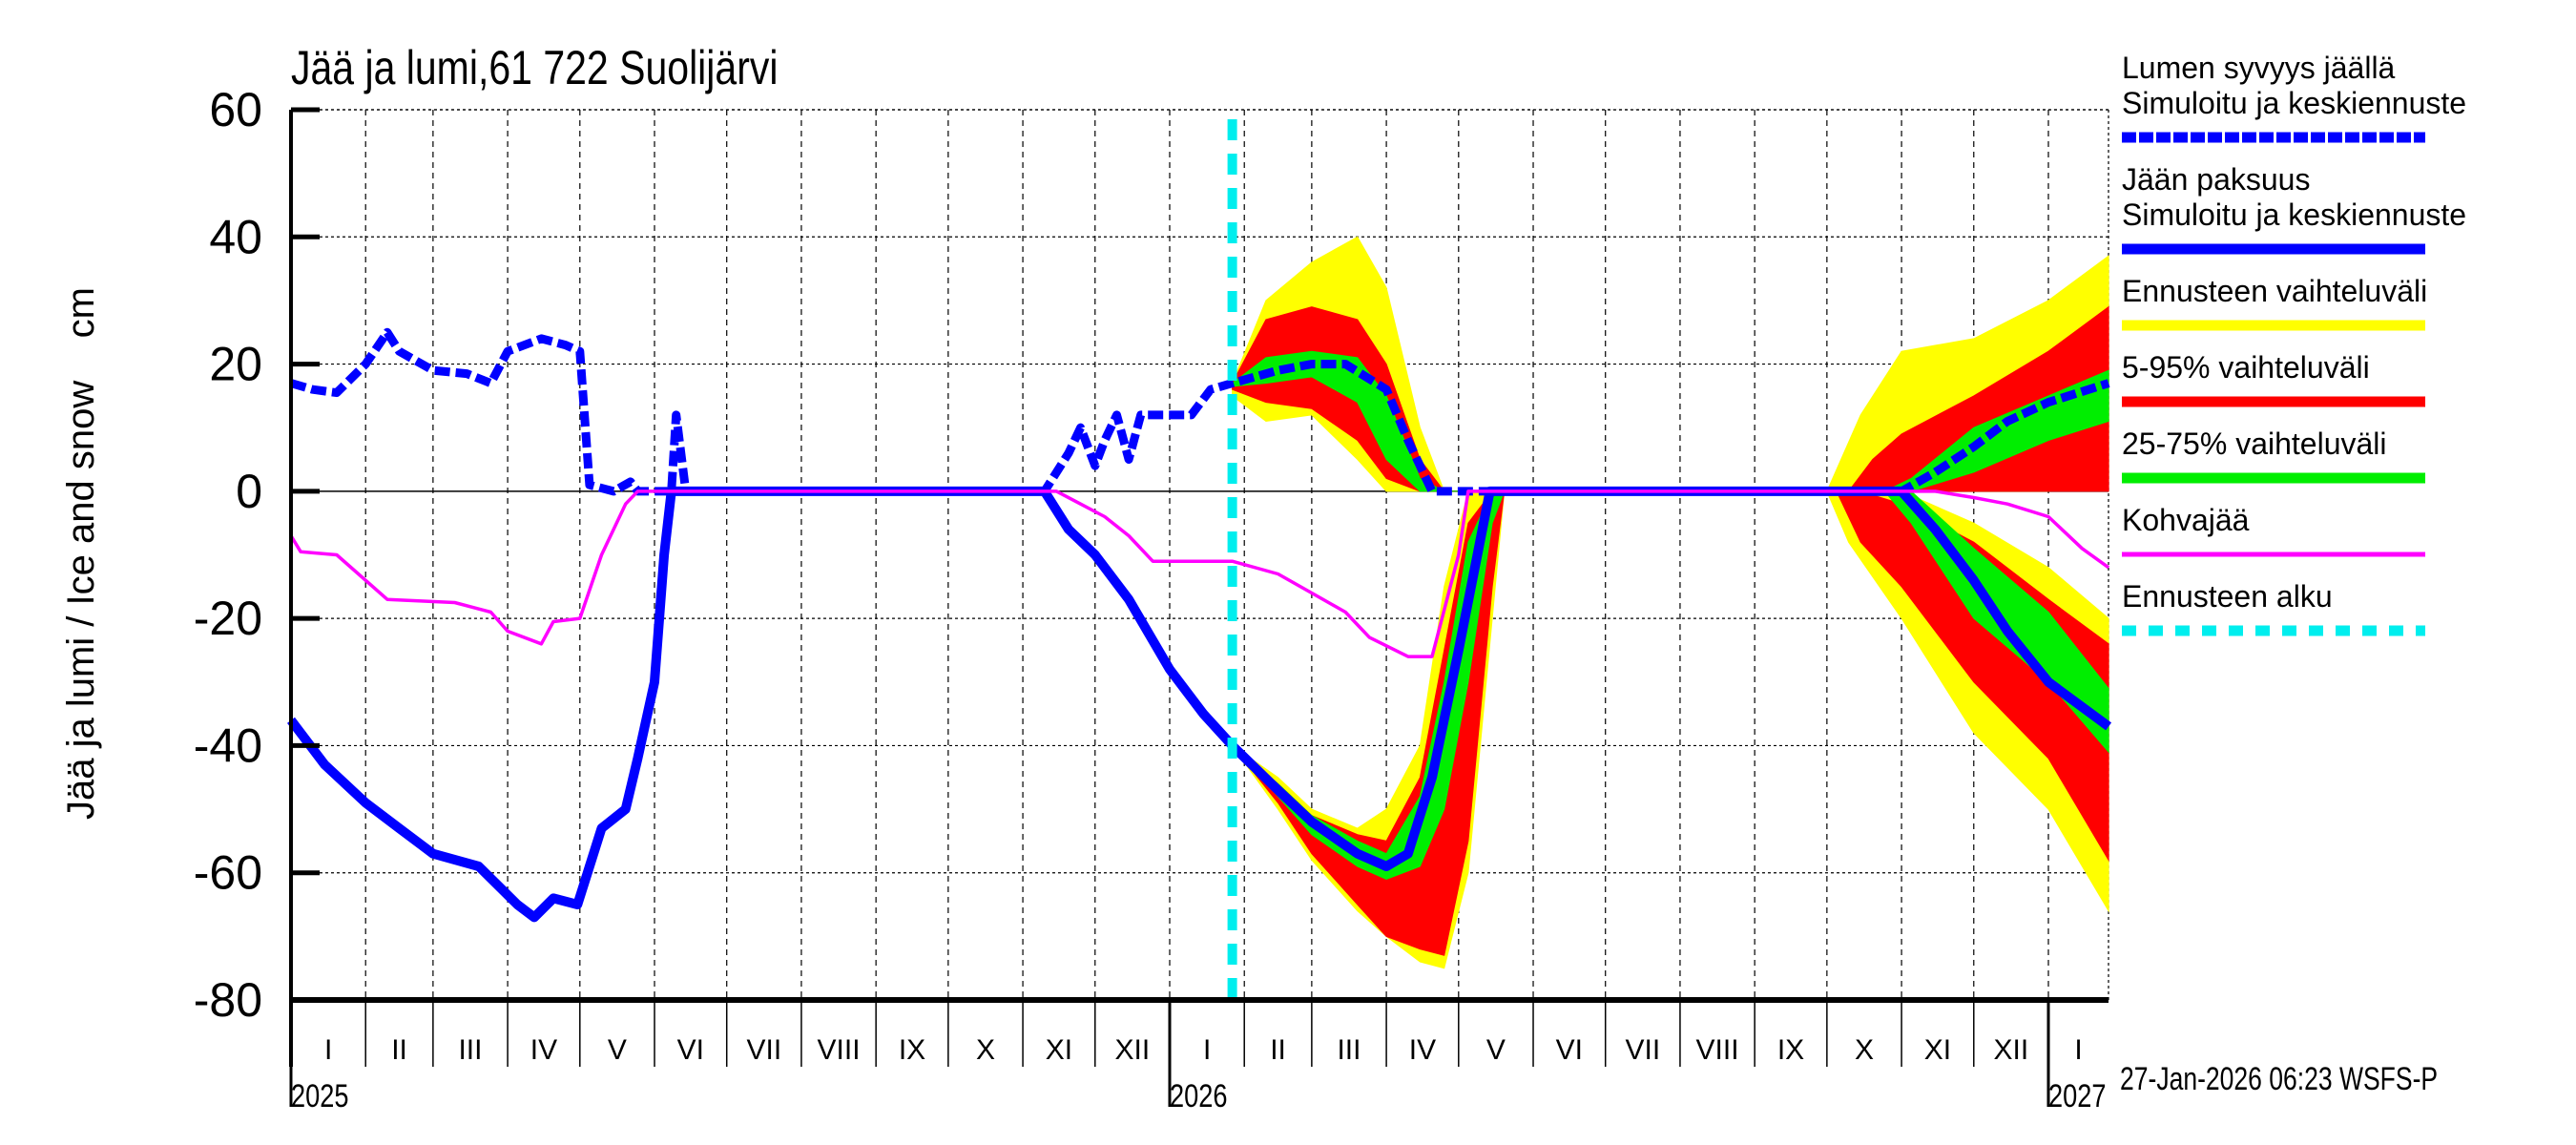  I want to click on legend-label: Lumen syvyys jäällä, so click(2259, 68).